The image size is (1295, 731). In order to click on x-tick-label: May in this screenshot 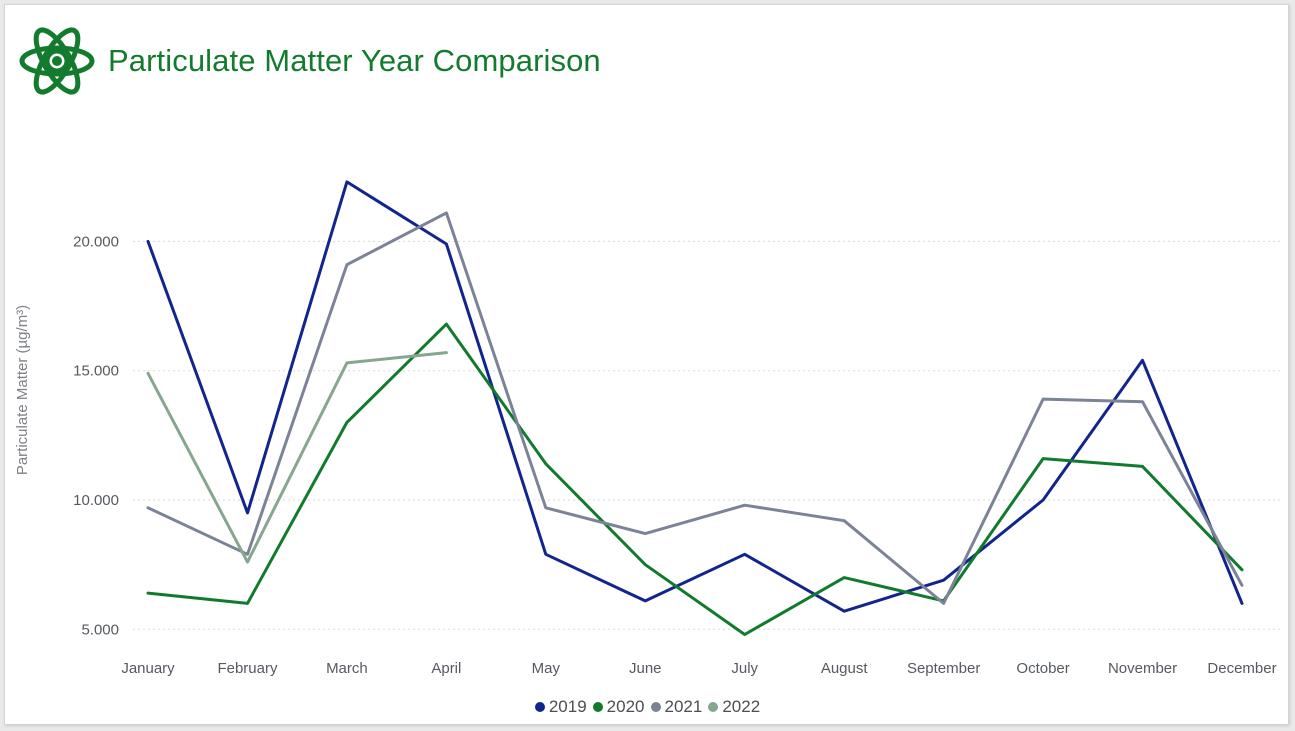, I will do `click(546, 668)`.